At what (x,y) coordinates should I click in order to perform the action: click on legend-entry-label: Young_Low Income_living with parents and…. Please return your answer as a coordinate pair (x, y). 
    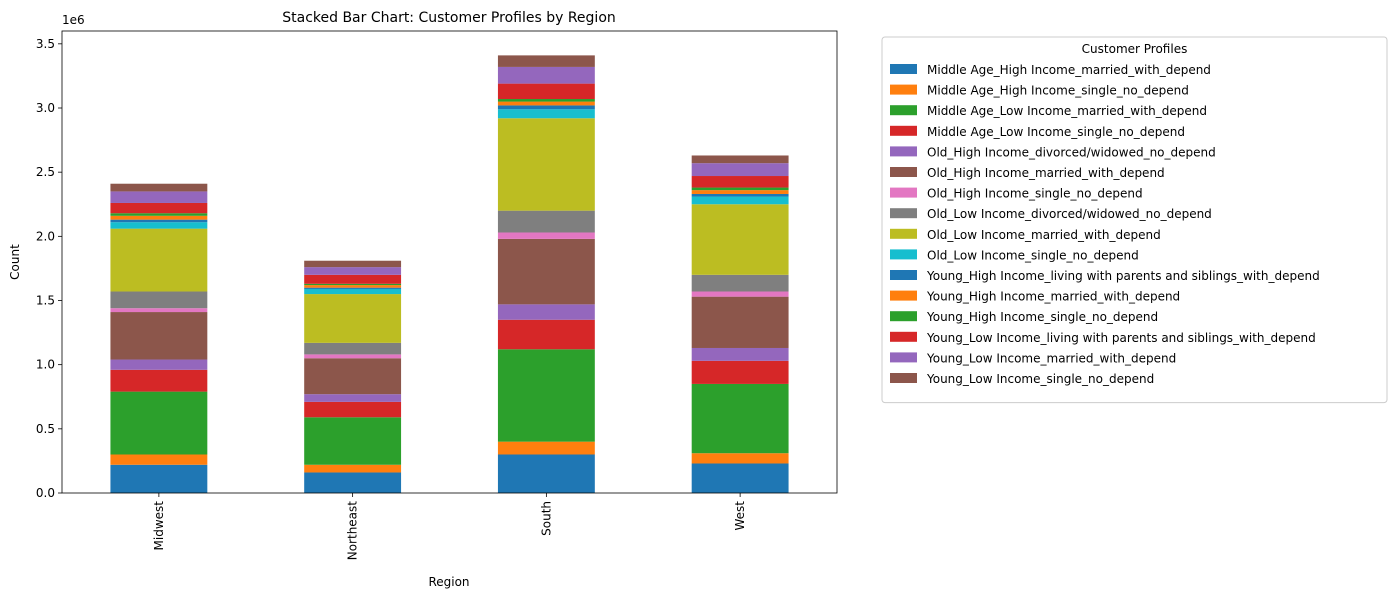
    Looking at the image, I should click on (1121, 338).